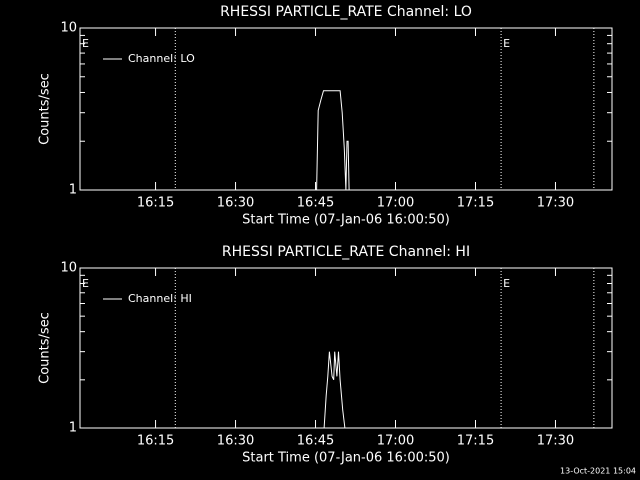  Describe the element at coordinates (346, 12) in the screenshot. I see `chart-title: RHESSI PARTICLE_RATE Channel: LO` at that location.